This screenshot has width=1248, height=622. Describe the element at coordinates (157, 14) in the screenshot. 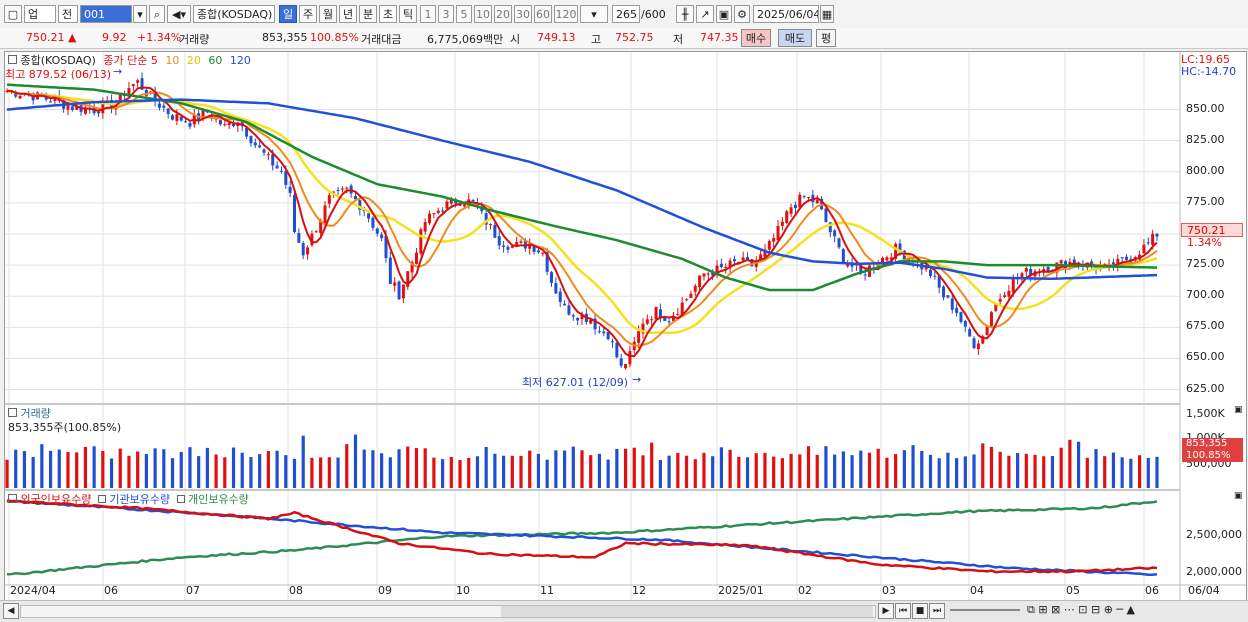

I see `search-icon: ⌕` at that location.